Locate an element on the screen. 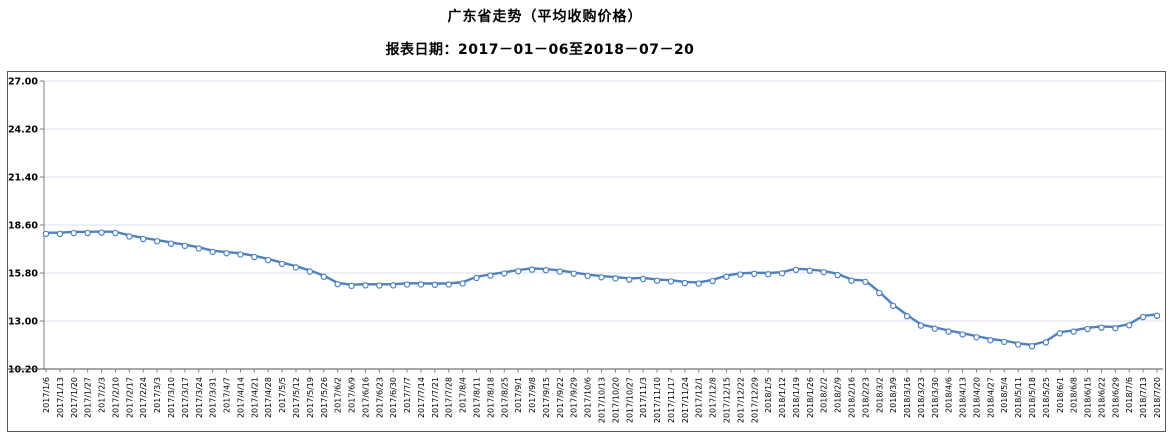 The image size is (1172, 436). x-tick-label: 2017/12/29 is located at coordinates (754, 400).